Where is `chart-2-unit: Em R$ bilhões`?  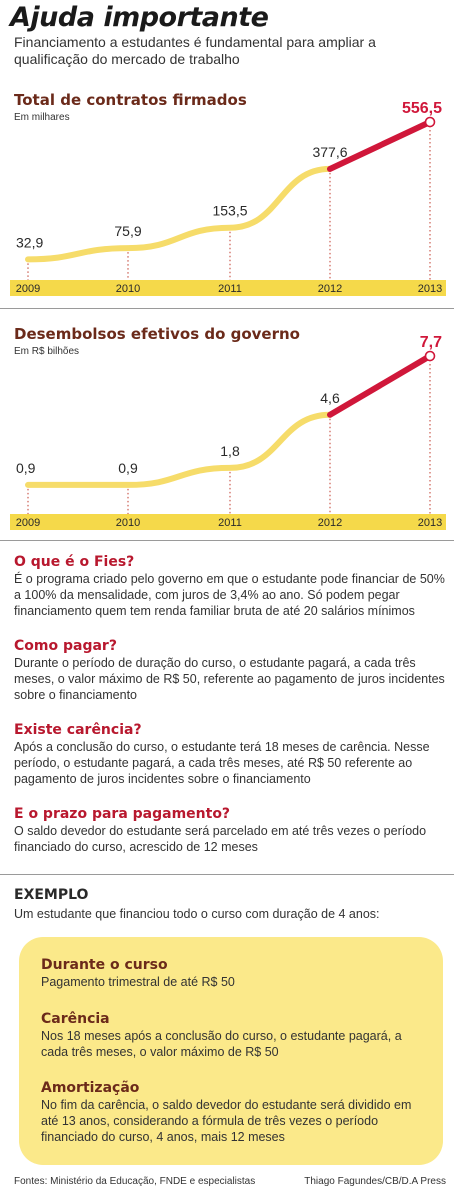
chart-2-unit: Em R$ bilhões is located at coordinates (47, 351).